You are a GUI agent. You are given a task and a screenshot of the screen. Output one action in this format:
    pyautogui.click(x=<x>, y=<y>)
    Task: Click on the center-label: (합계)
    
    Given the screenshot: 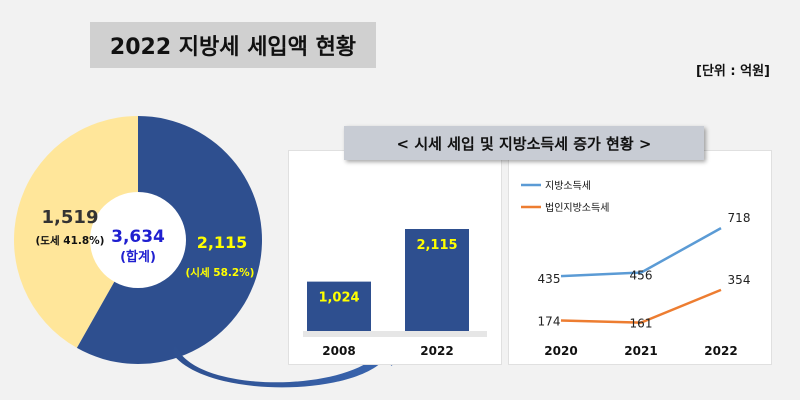 What is the action you would take?
    pyautogui.click(x=138, y=257)
    